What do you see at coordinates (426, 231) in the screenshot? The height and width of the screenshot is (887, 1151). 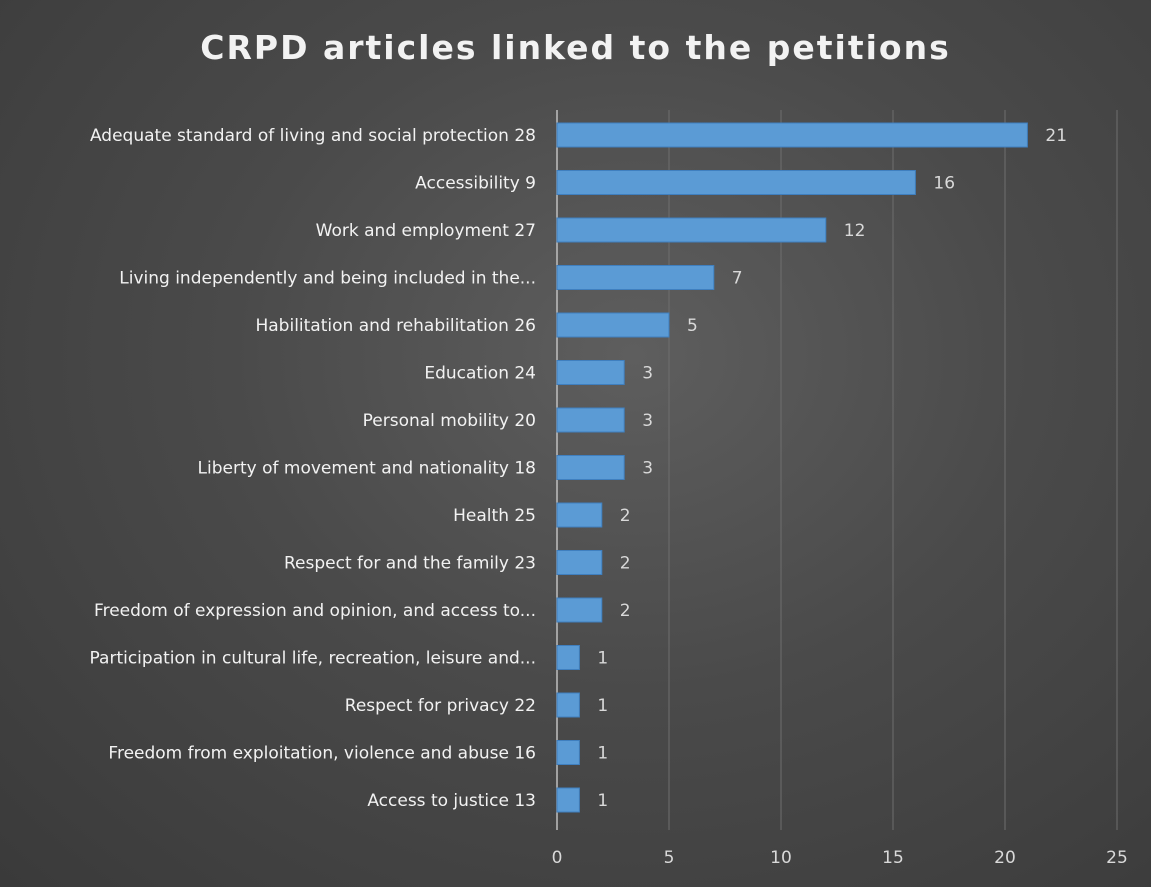 I see `category-label: Work and employment 27` at bounding box center [426, 231].